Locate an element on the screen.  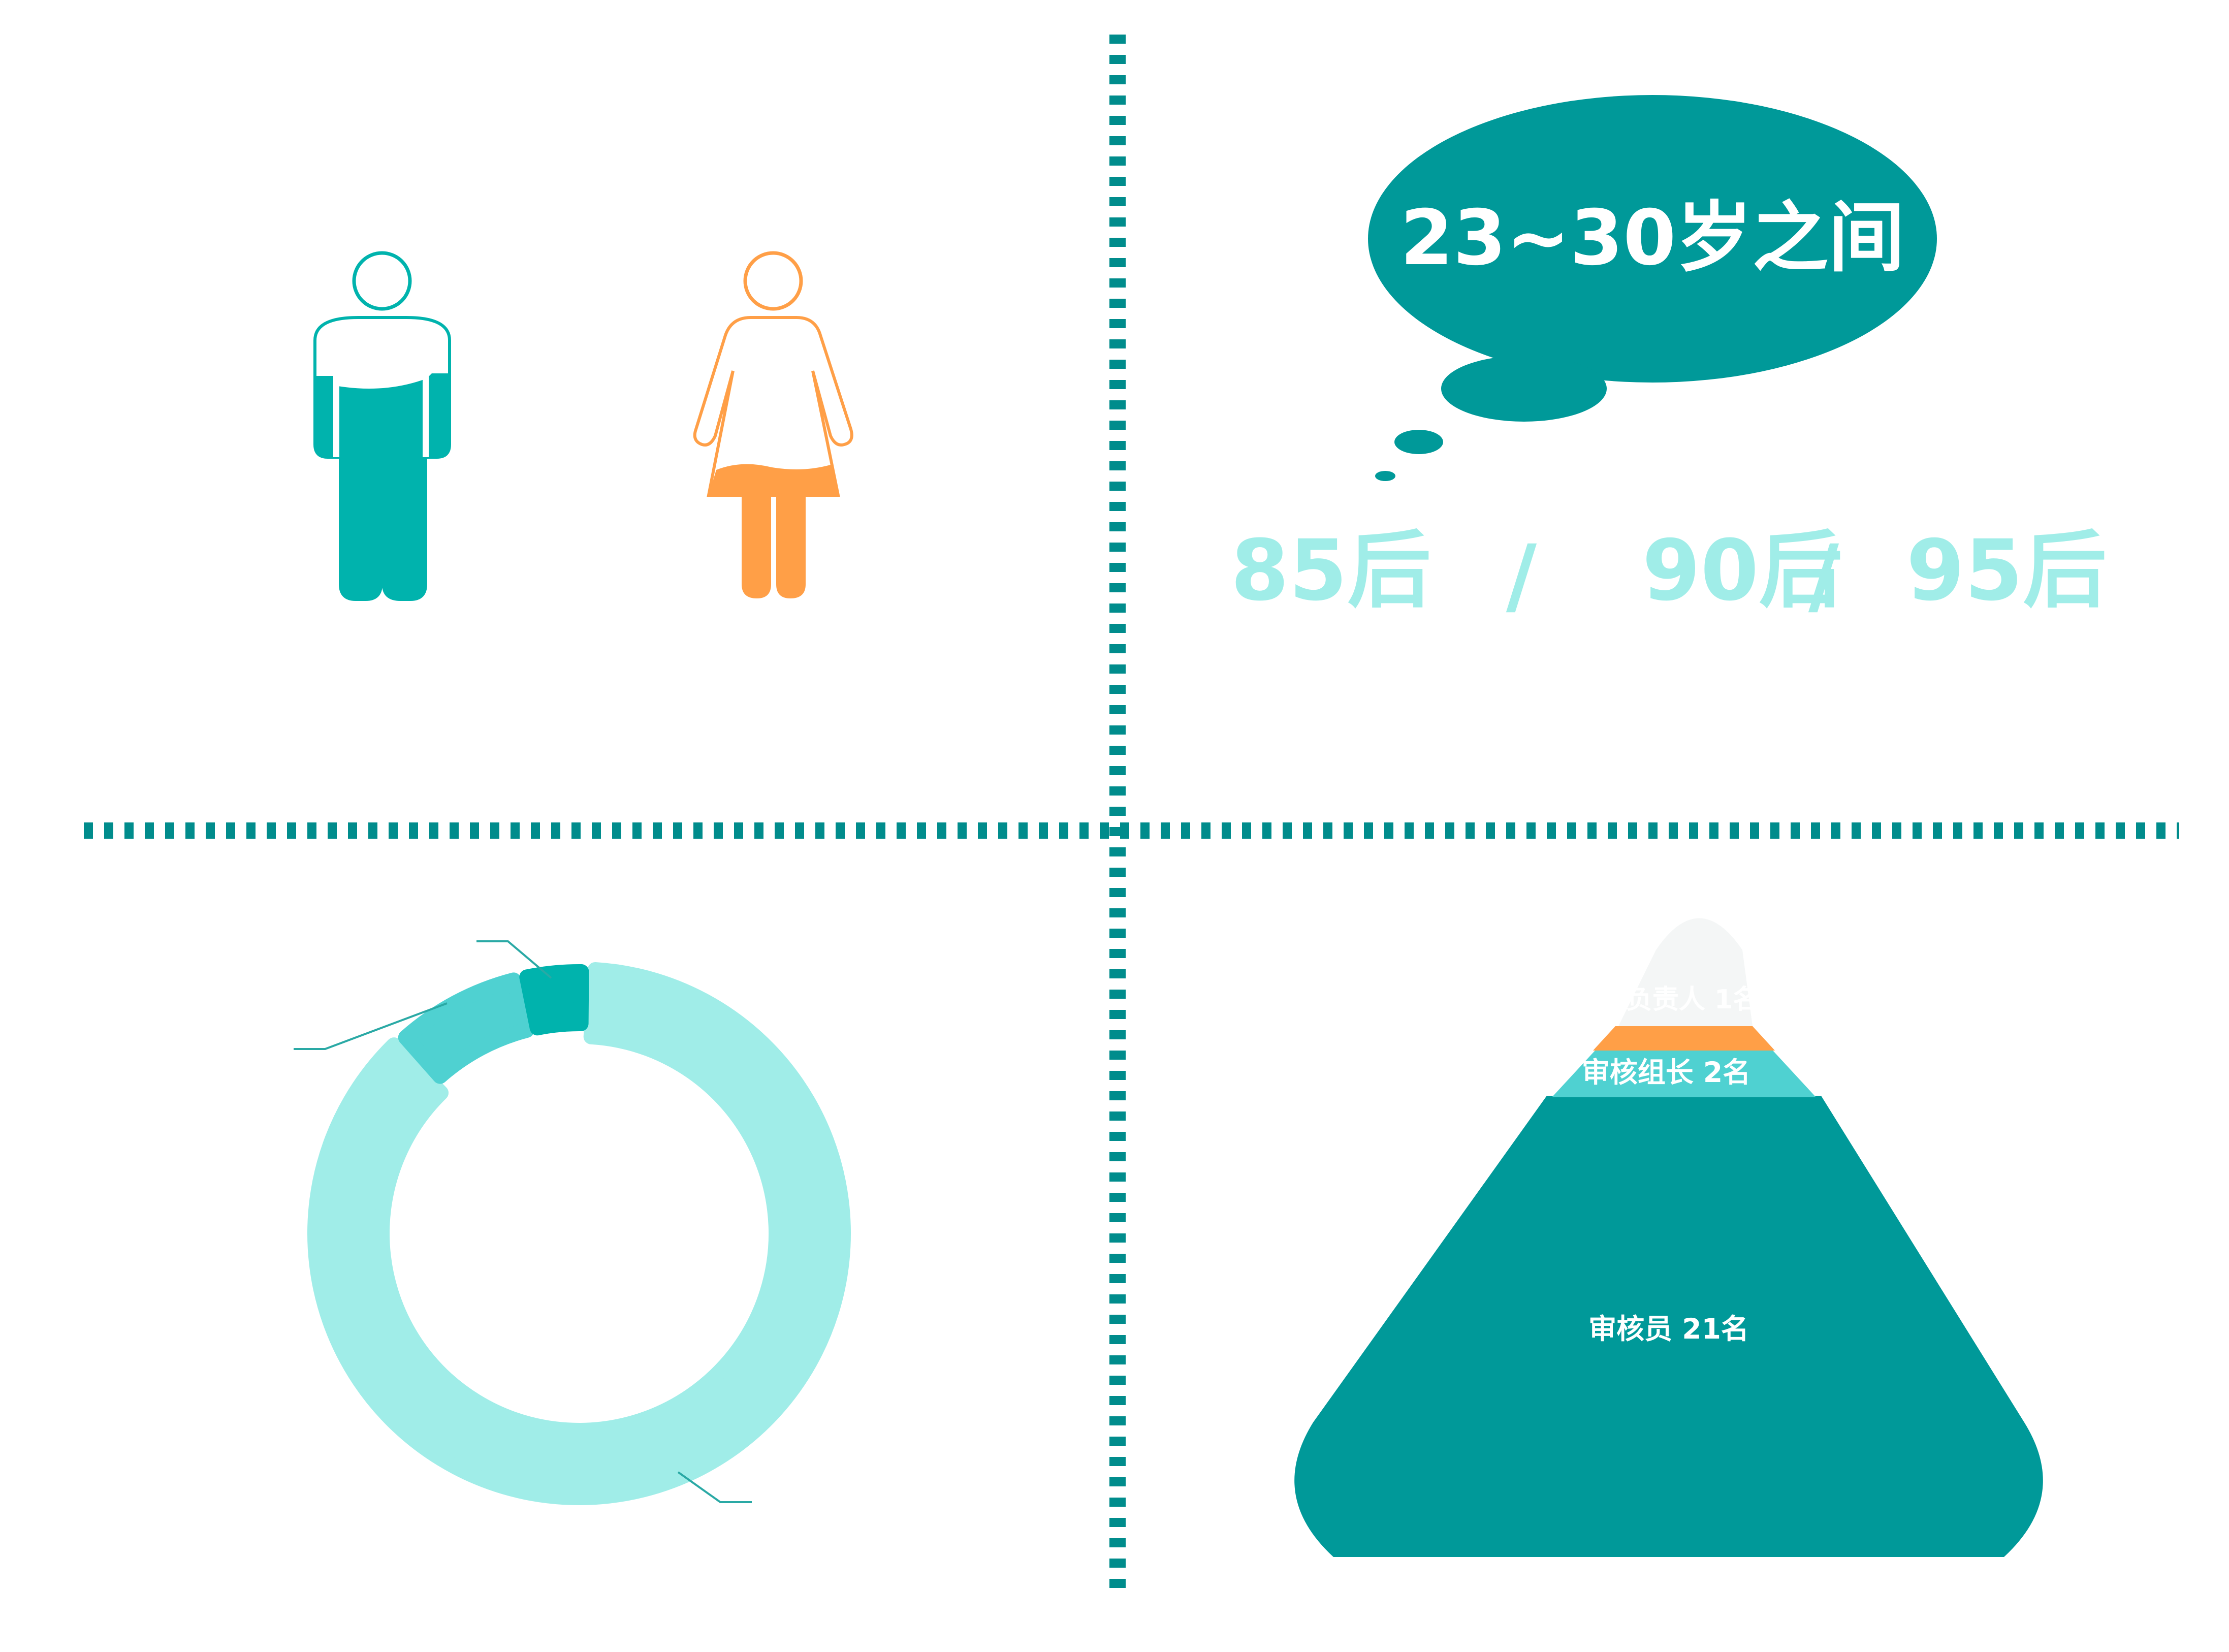
pyramid-label-leader: 审核组长 2名 is located at coordinates (1666, 1072).